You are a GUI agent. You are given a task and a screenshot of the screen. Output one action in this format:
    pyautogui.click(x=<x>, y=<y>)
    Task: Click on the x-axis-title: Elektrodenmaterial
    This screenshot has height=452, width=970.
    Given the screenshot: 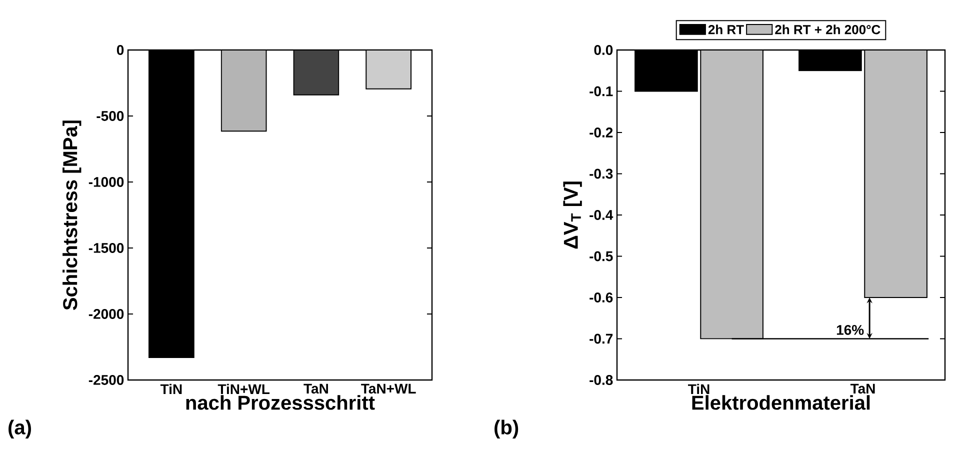 What is the action you would take?
    pyautogui.click(x=781, y=402)
    